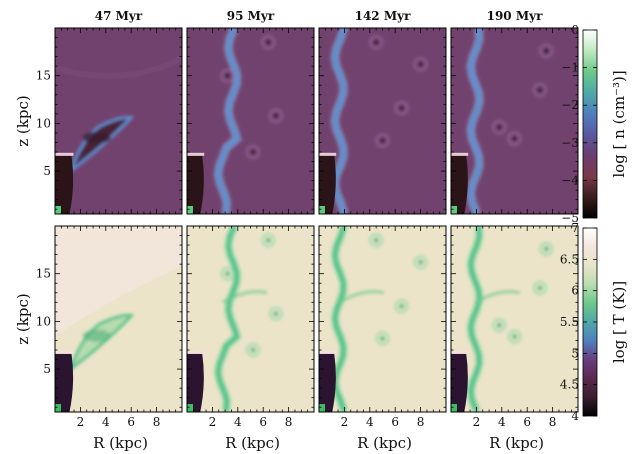 The image size is (636, 454). I want to click on colorbar-tick-label: 5, so click(575, 353).